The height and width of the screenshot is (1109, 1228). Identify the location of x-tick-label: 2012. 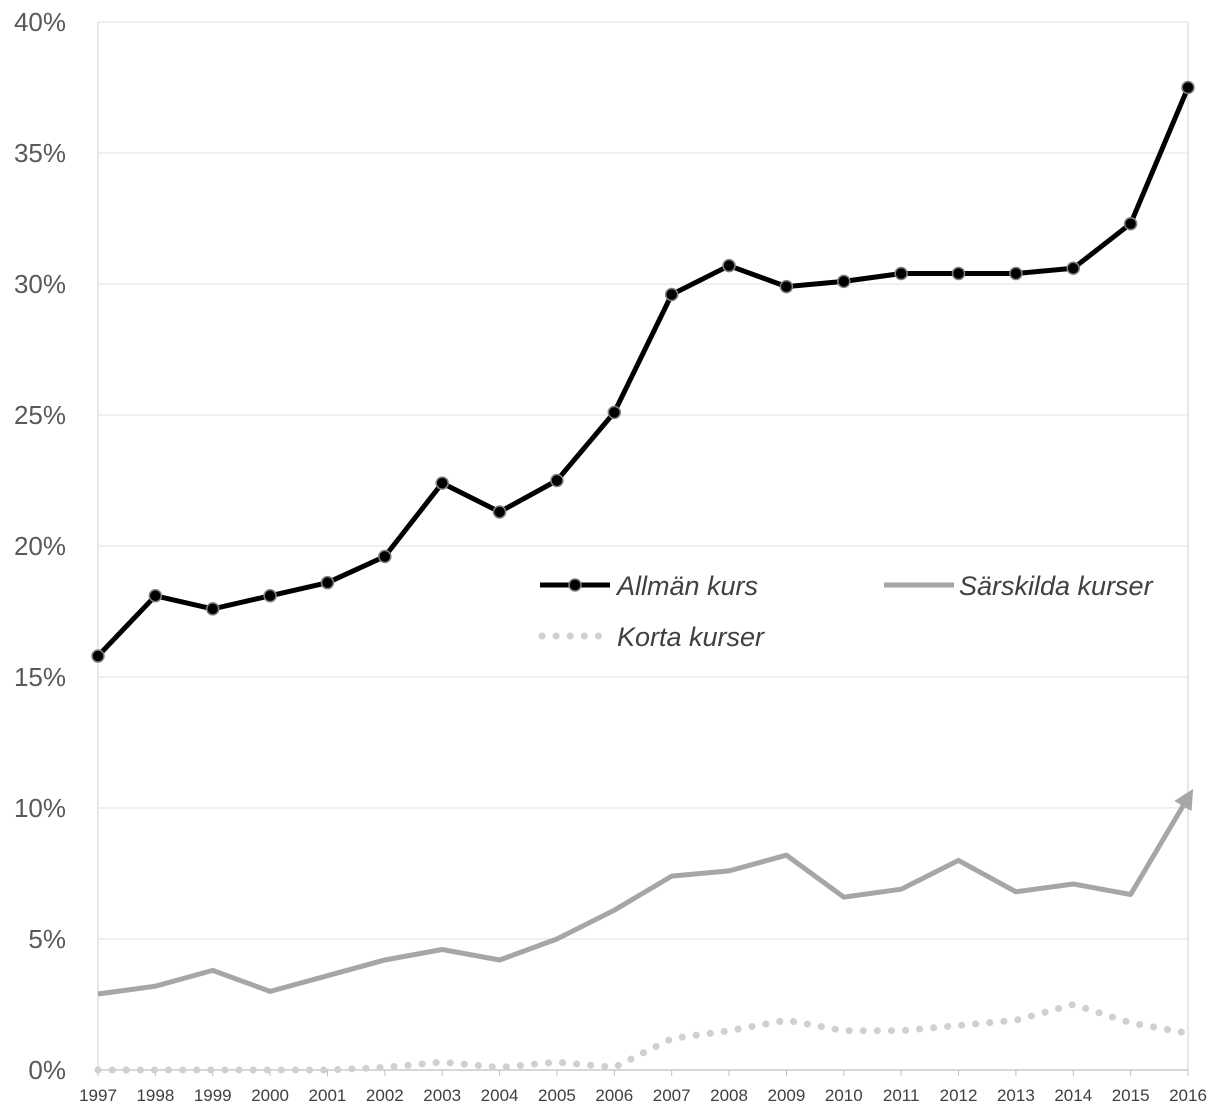
(959, 1095).